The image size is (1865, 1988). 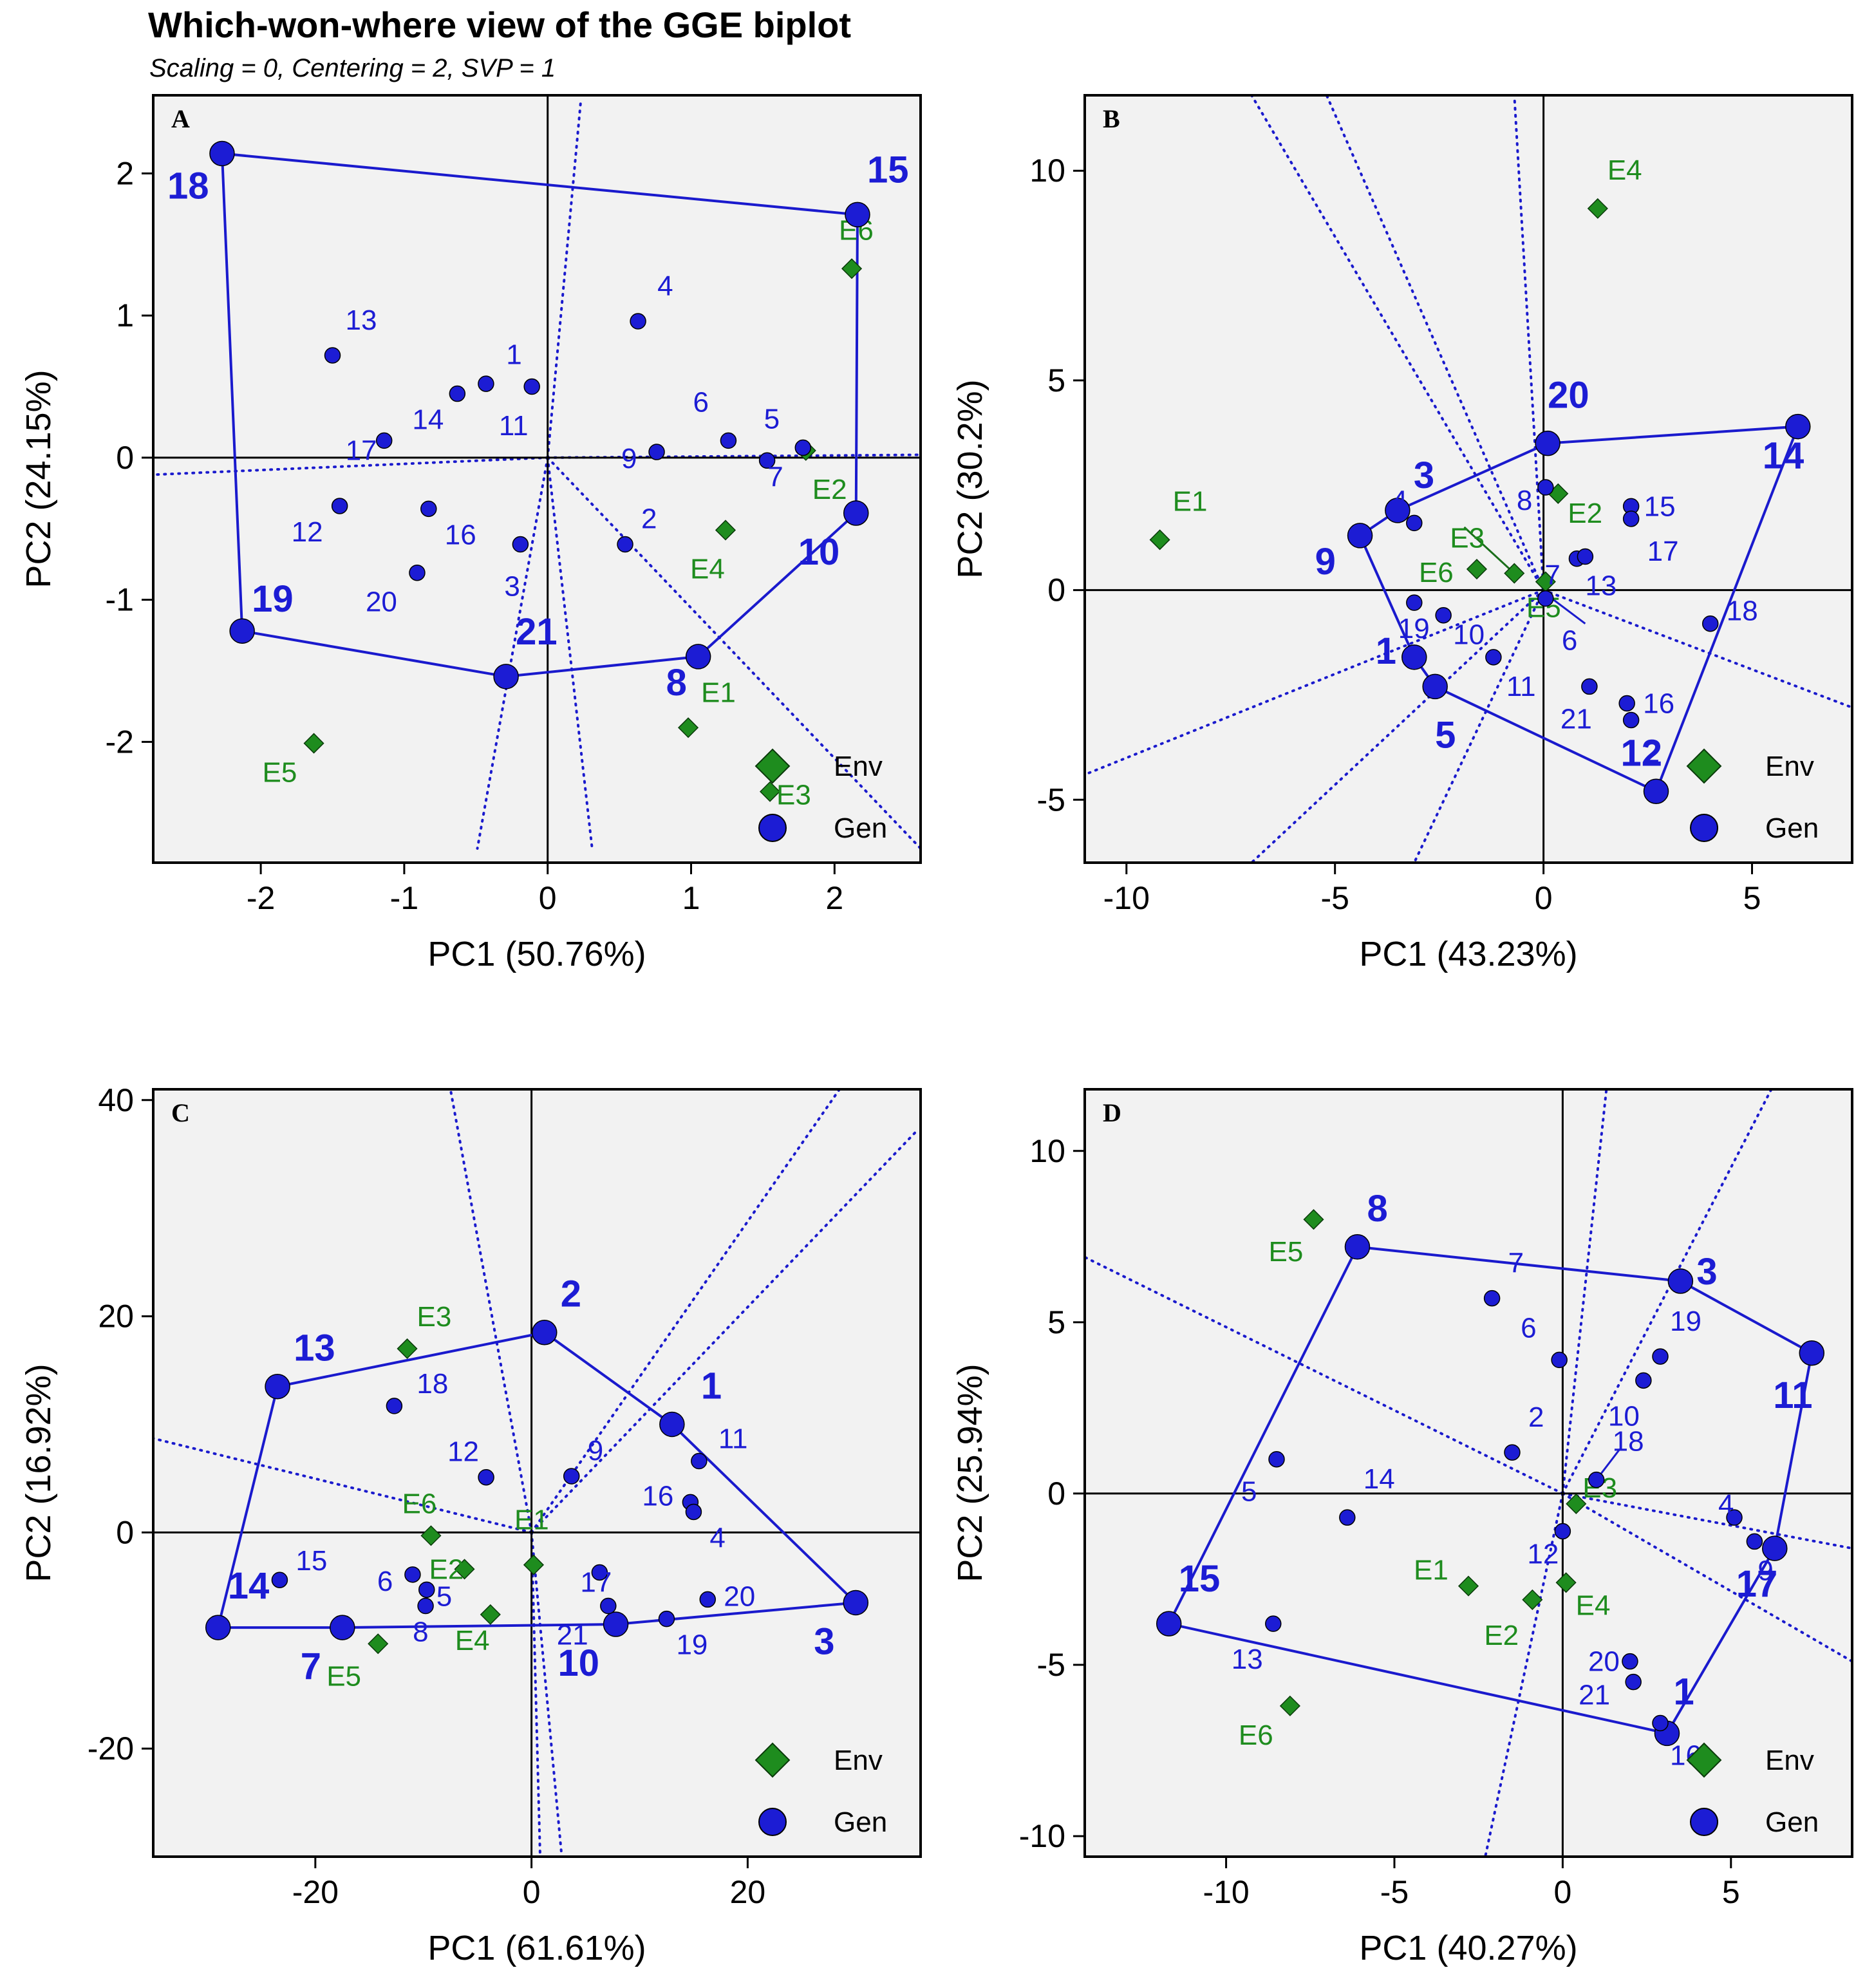 What do you see at coordinates (794, 795) in the screenshot?
I see `env-label: E3` at bounding box center [794, 795].